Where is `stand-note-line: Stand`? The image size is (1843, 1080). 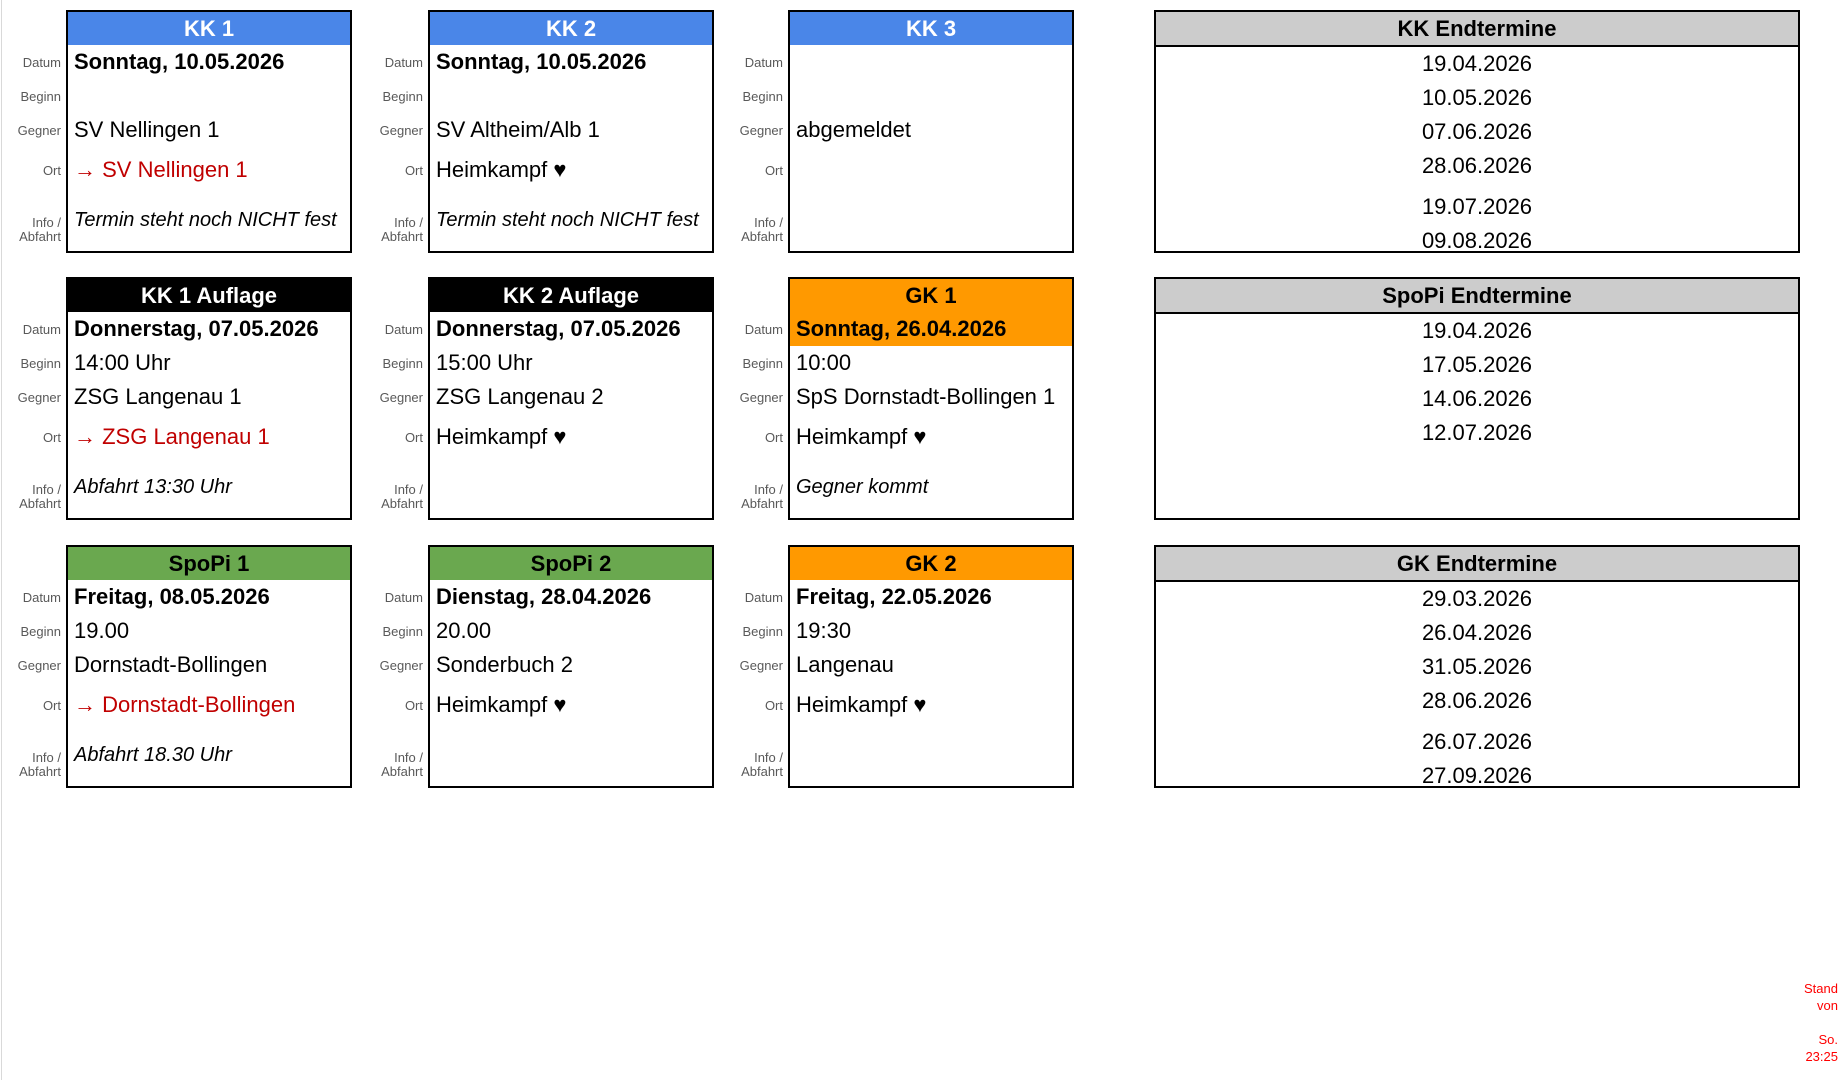
stand-note-line: Stand is located at coordinates (1821, 988).